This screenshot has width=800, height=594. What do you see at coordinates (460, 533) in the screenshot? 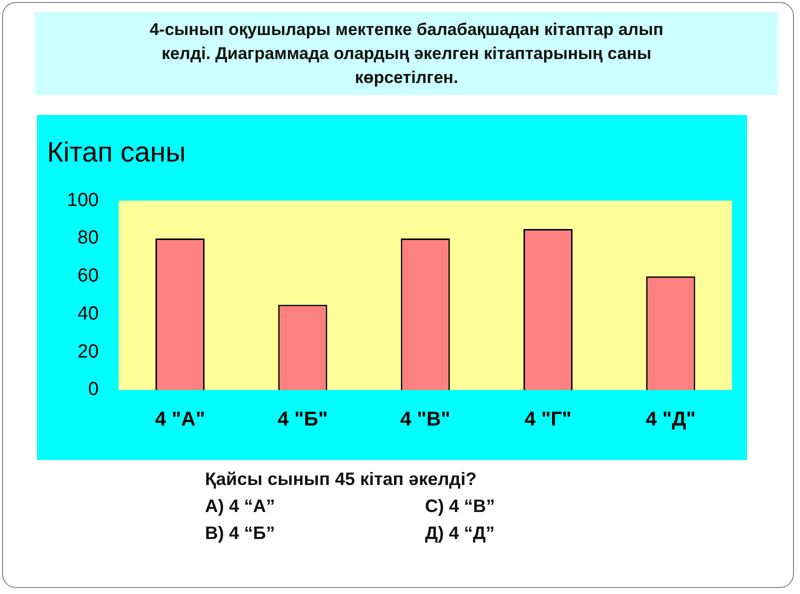
I see `text: Д) 4 “Д”` at bounding box center [460, 533].